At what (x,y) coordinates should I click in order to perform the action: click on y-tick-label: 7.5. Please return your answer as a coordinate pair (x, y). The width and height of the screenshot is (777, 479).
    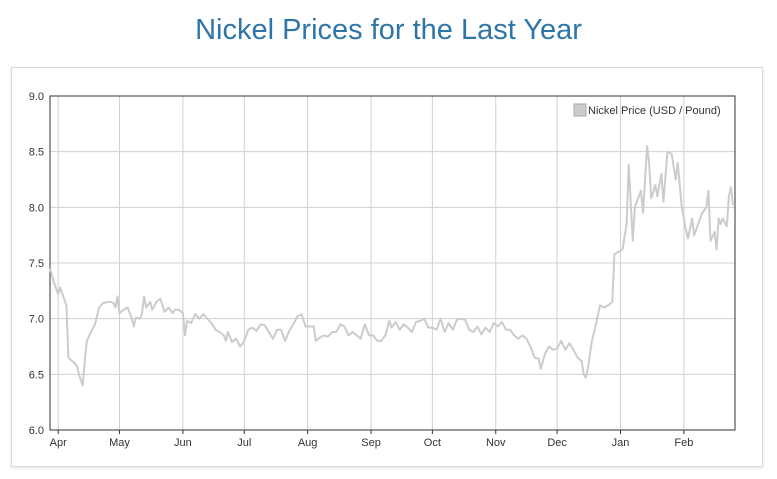
    Looking at the image, I should click on (36, 264).